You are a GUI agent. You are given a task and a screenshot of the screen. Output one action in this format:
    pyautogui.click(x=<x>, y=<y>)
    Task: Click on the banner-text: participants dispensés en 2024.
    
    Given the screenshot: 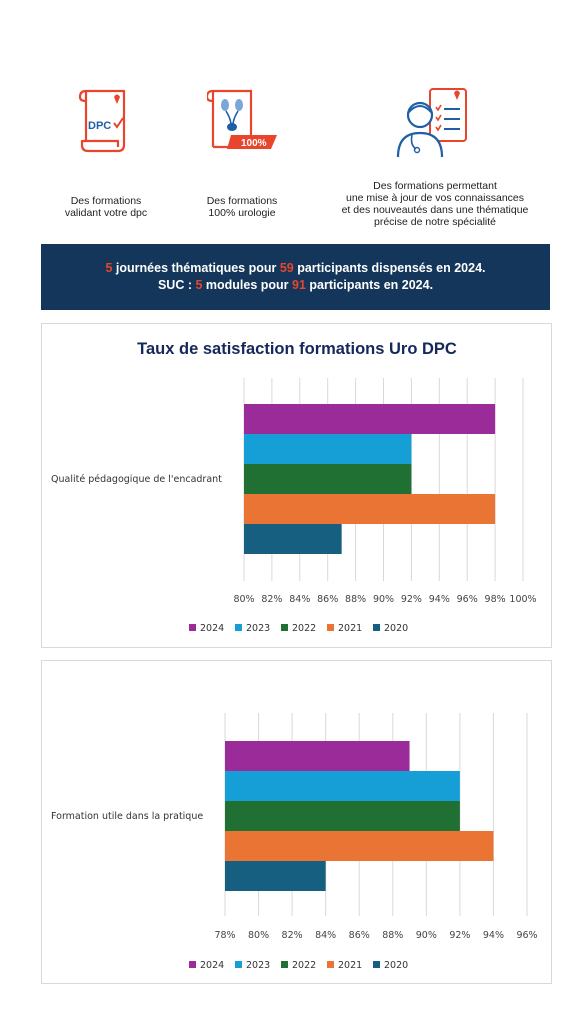 What is the action you would take?
    pyautogui.click(x=389, y=268)
    